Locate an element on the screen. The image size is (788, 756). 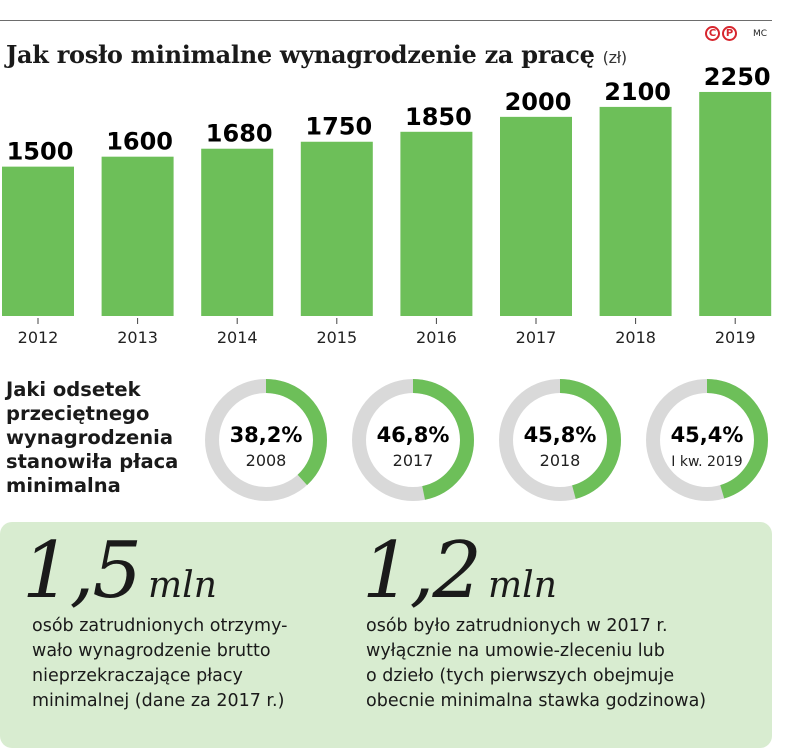
donut-year: 2017 is located at coordinates (413, 460).